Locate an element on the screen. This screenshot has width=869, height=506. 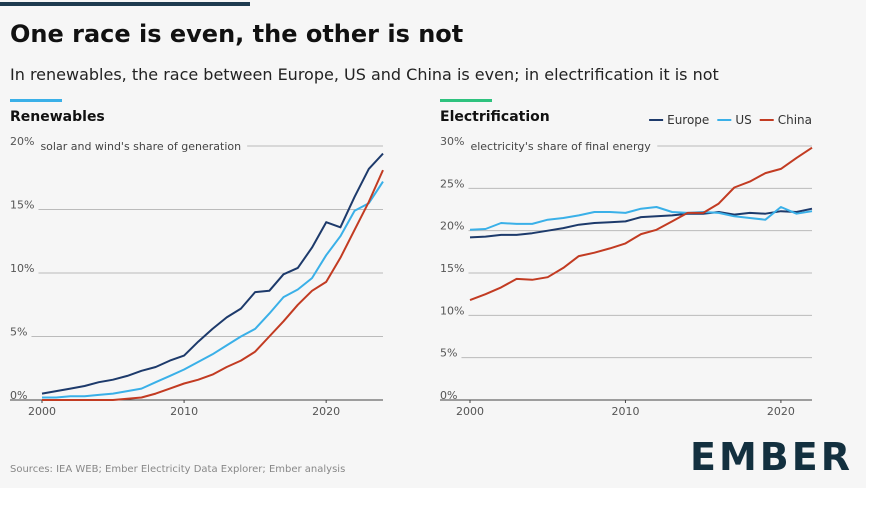
legend-label: Europe is located at coordinates (688, 120).